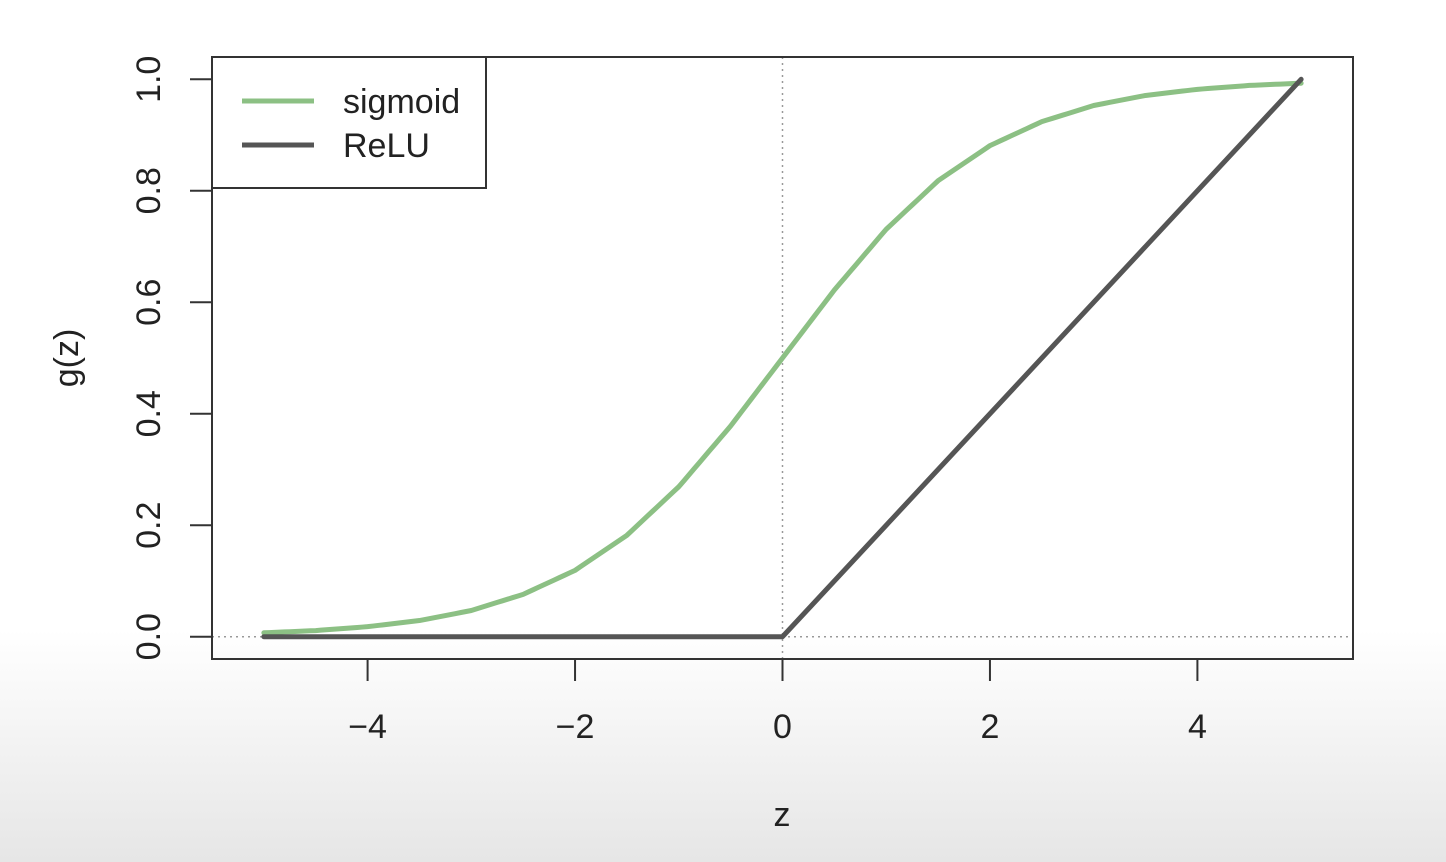  What do you see at coordinates (149, 636) in the screenshot?
I see `y-tick-label: 0.0` at bounding box center [149, 636].